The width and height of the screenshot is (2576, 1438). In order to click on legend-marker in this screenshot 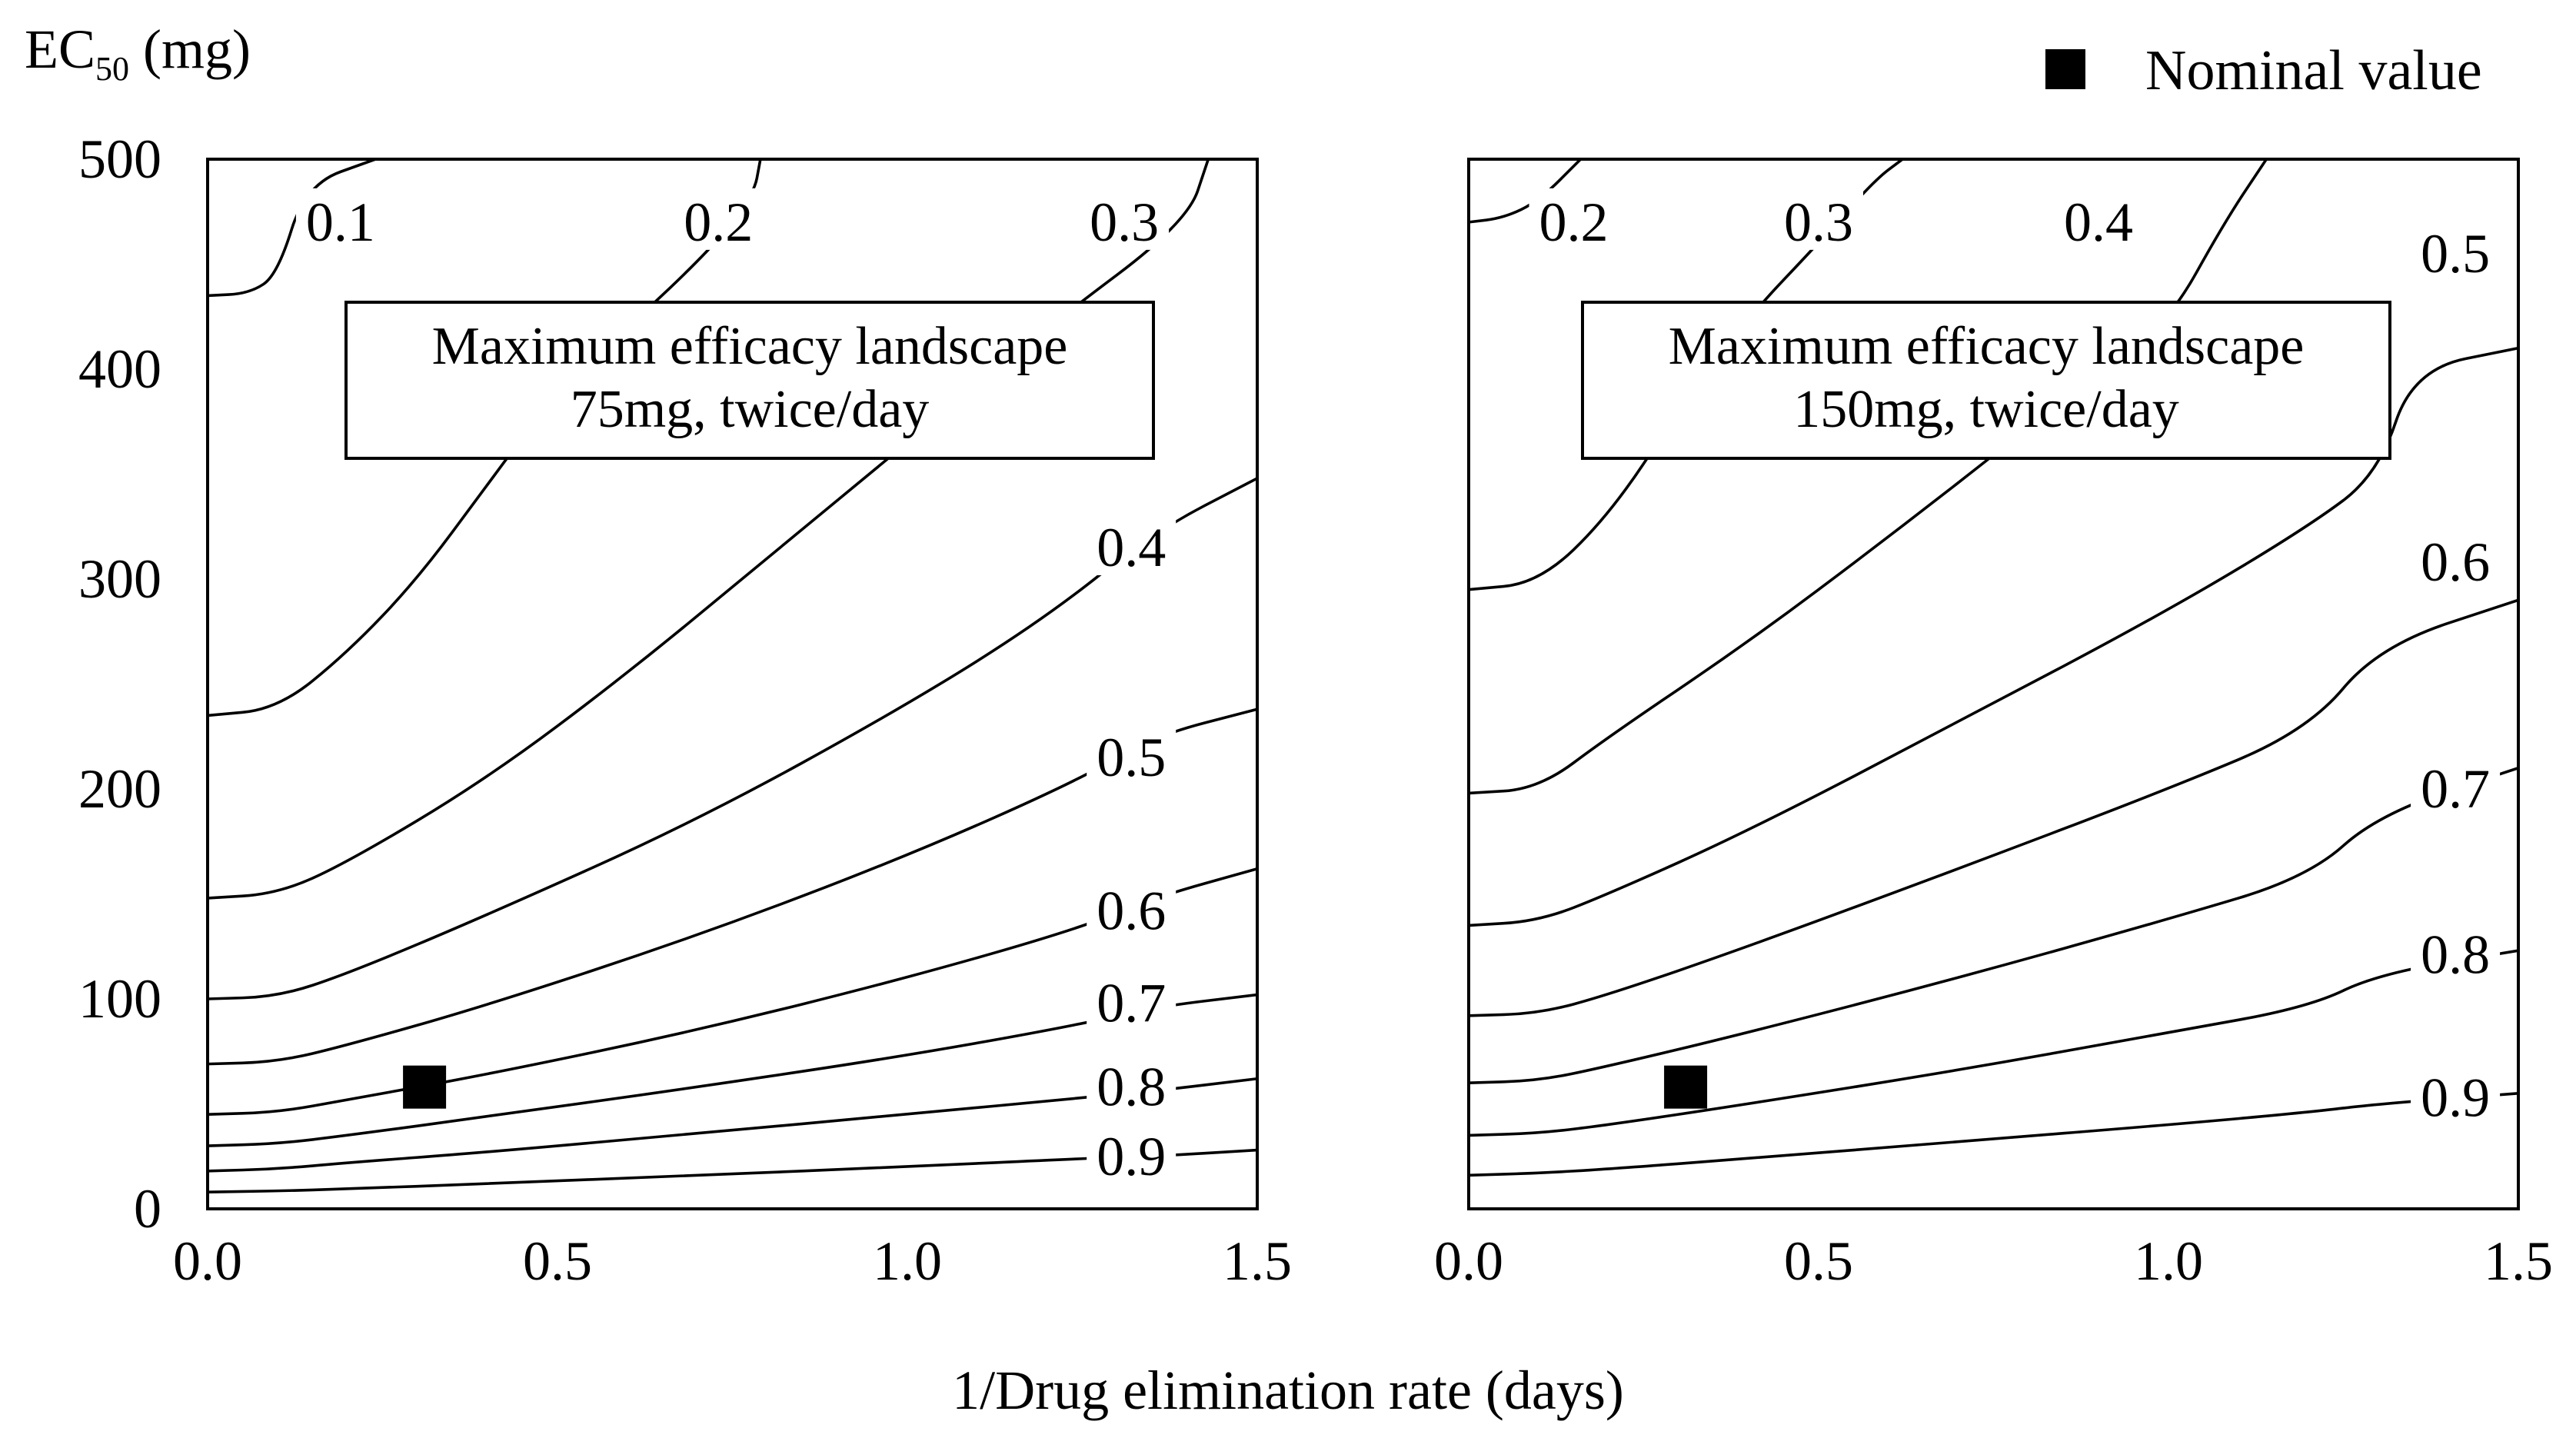, I will do `click(2065, 69)`.